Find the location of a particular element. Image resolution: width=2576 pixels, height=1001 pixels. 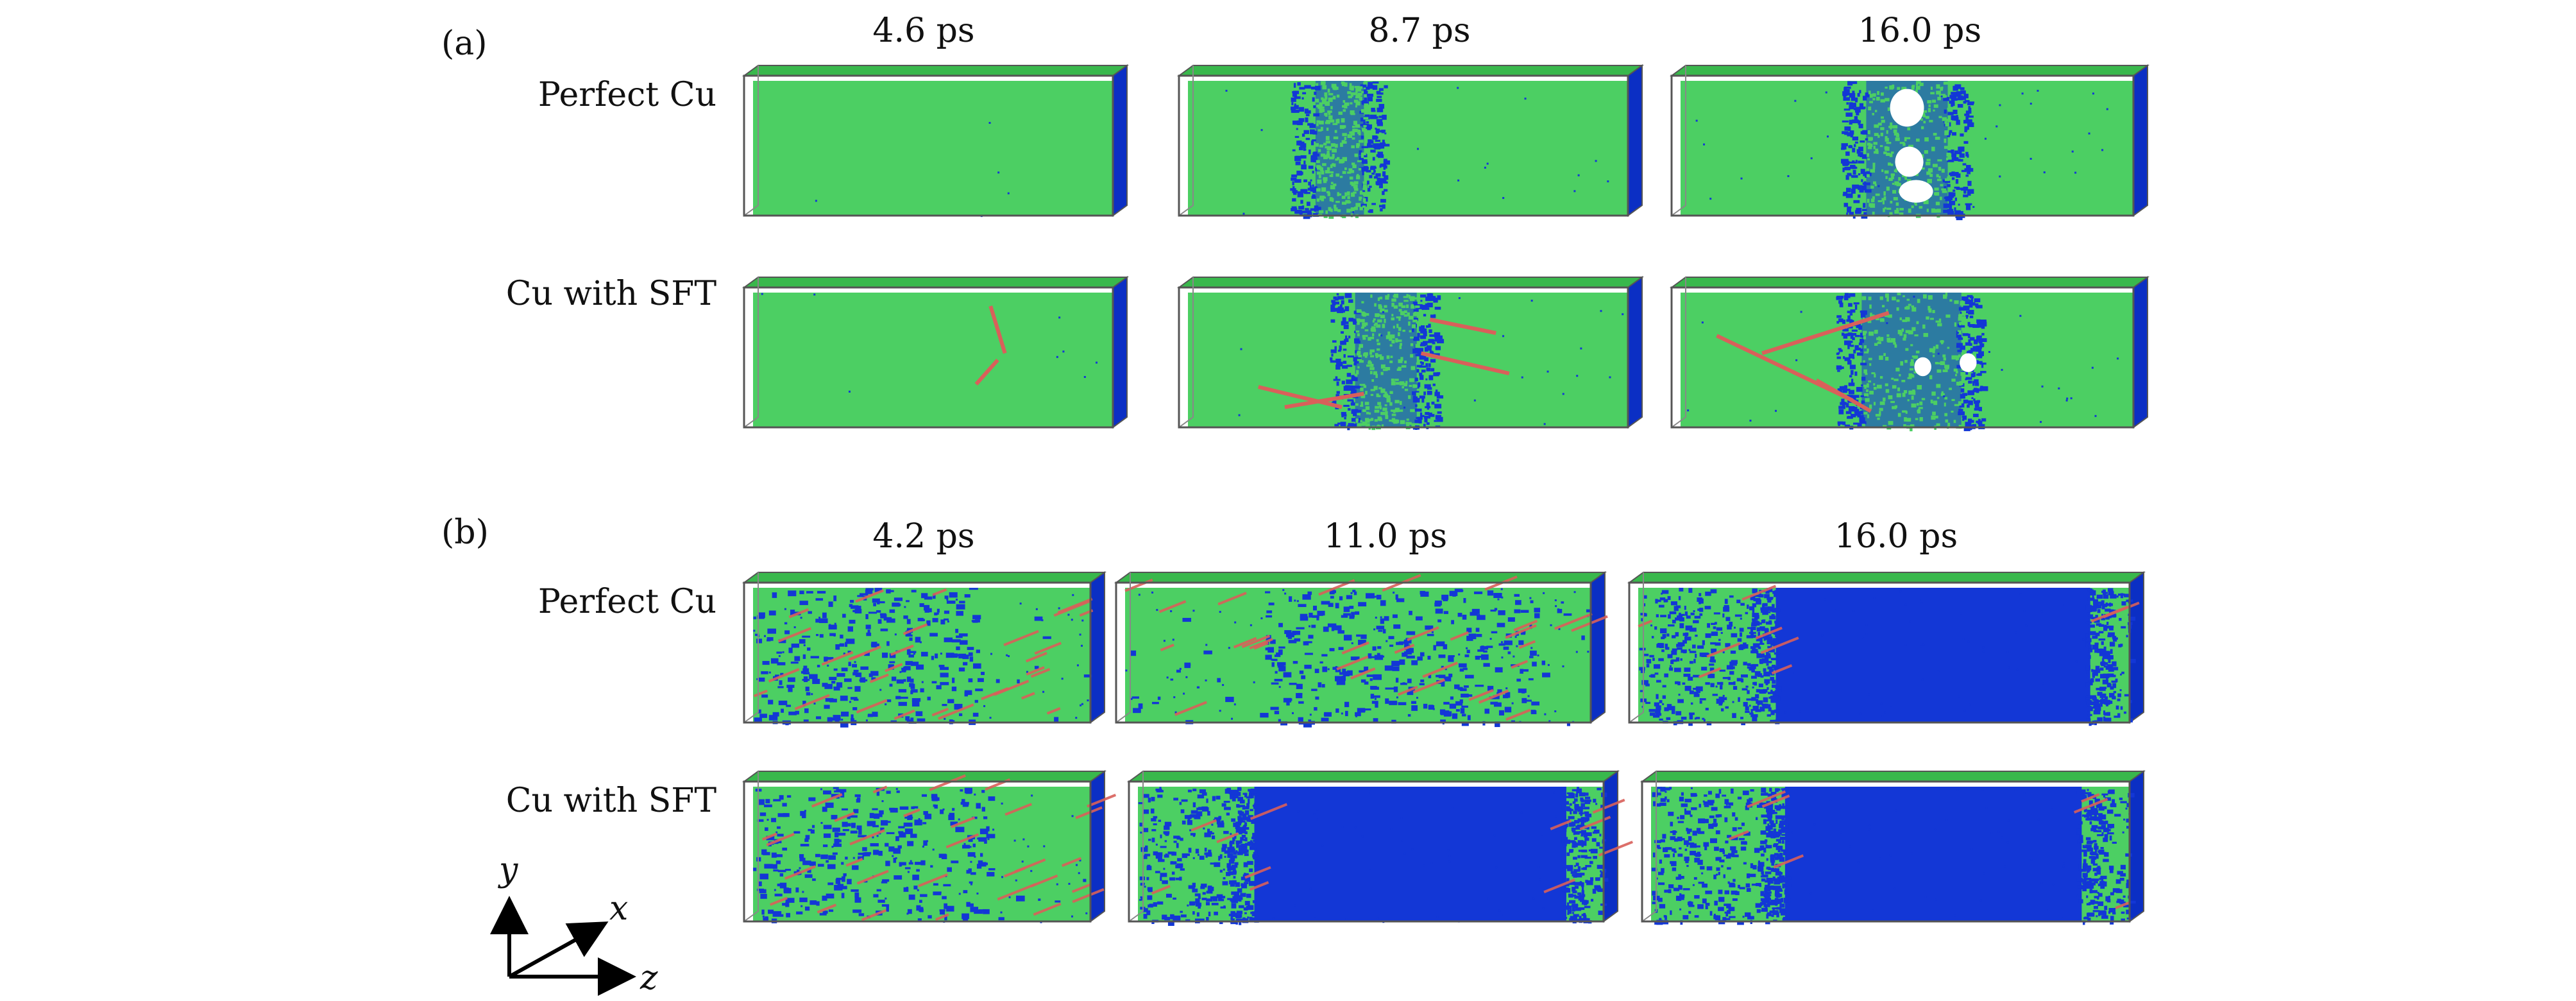

row-label-b-perfect: Perfect Cu is located at coordinates (627, 602).